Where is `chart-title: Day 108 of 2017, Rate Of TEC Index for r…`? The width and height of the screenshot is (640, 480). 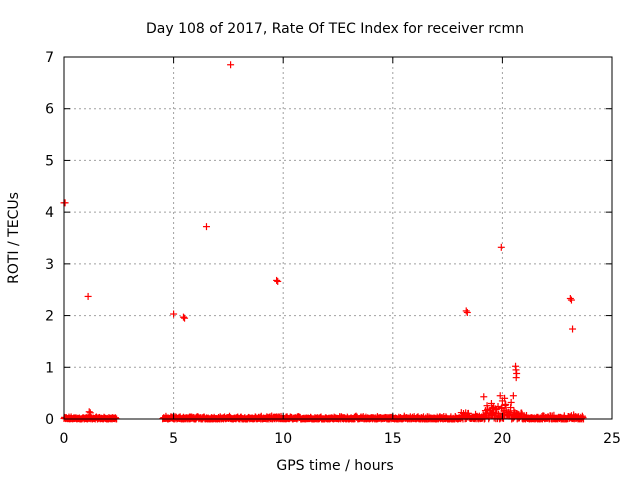
chart-title: Day 108 of 2017, Rate Of TEC Index for r… is located at coordinates (335, 29).